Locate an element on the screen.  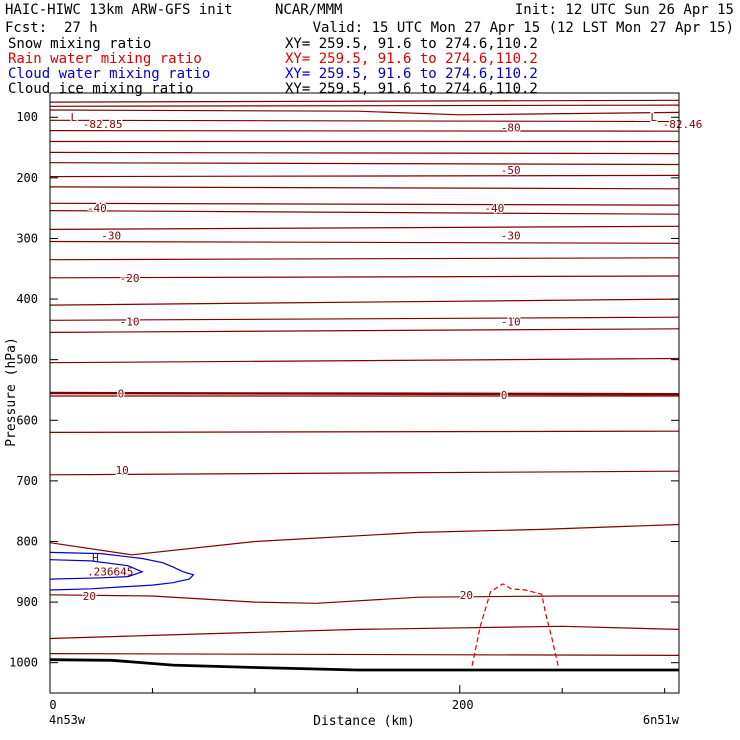
rain-water-contour is located at coordinates (515, 624).